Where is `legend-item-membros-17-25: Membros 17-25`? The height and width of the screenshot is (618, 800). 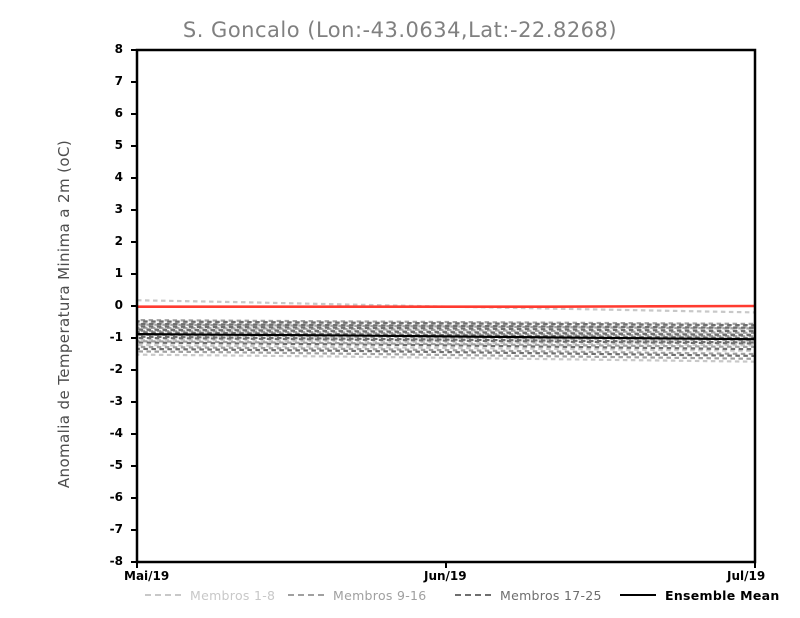 legend-item-membros-17-25: Membros 17-25 is located at coordinates (528, 595).